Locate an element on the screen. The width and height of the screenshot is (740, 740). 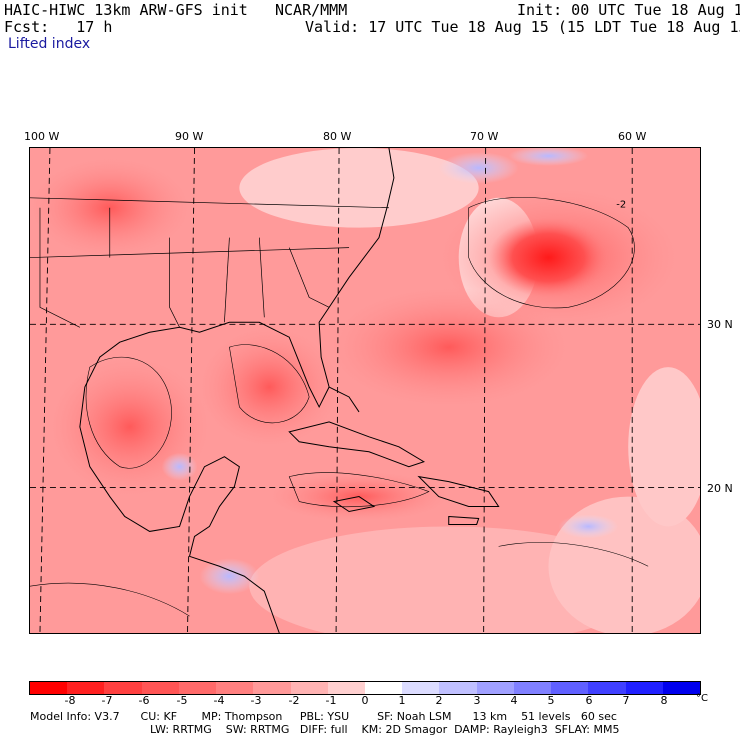
colorbar-tick: 0 is located at coordinates (365, 700).